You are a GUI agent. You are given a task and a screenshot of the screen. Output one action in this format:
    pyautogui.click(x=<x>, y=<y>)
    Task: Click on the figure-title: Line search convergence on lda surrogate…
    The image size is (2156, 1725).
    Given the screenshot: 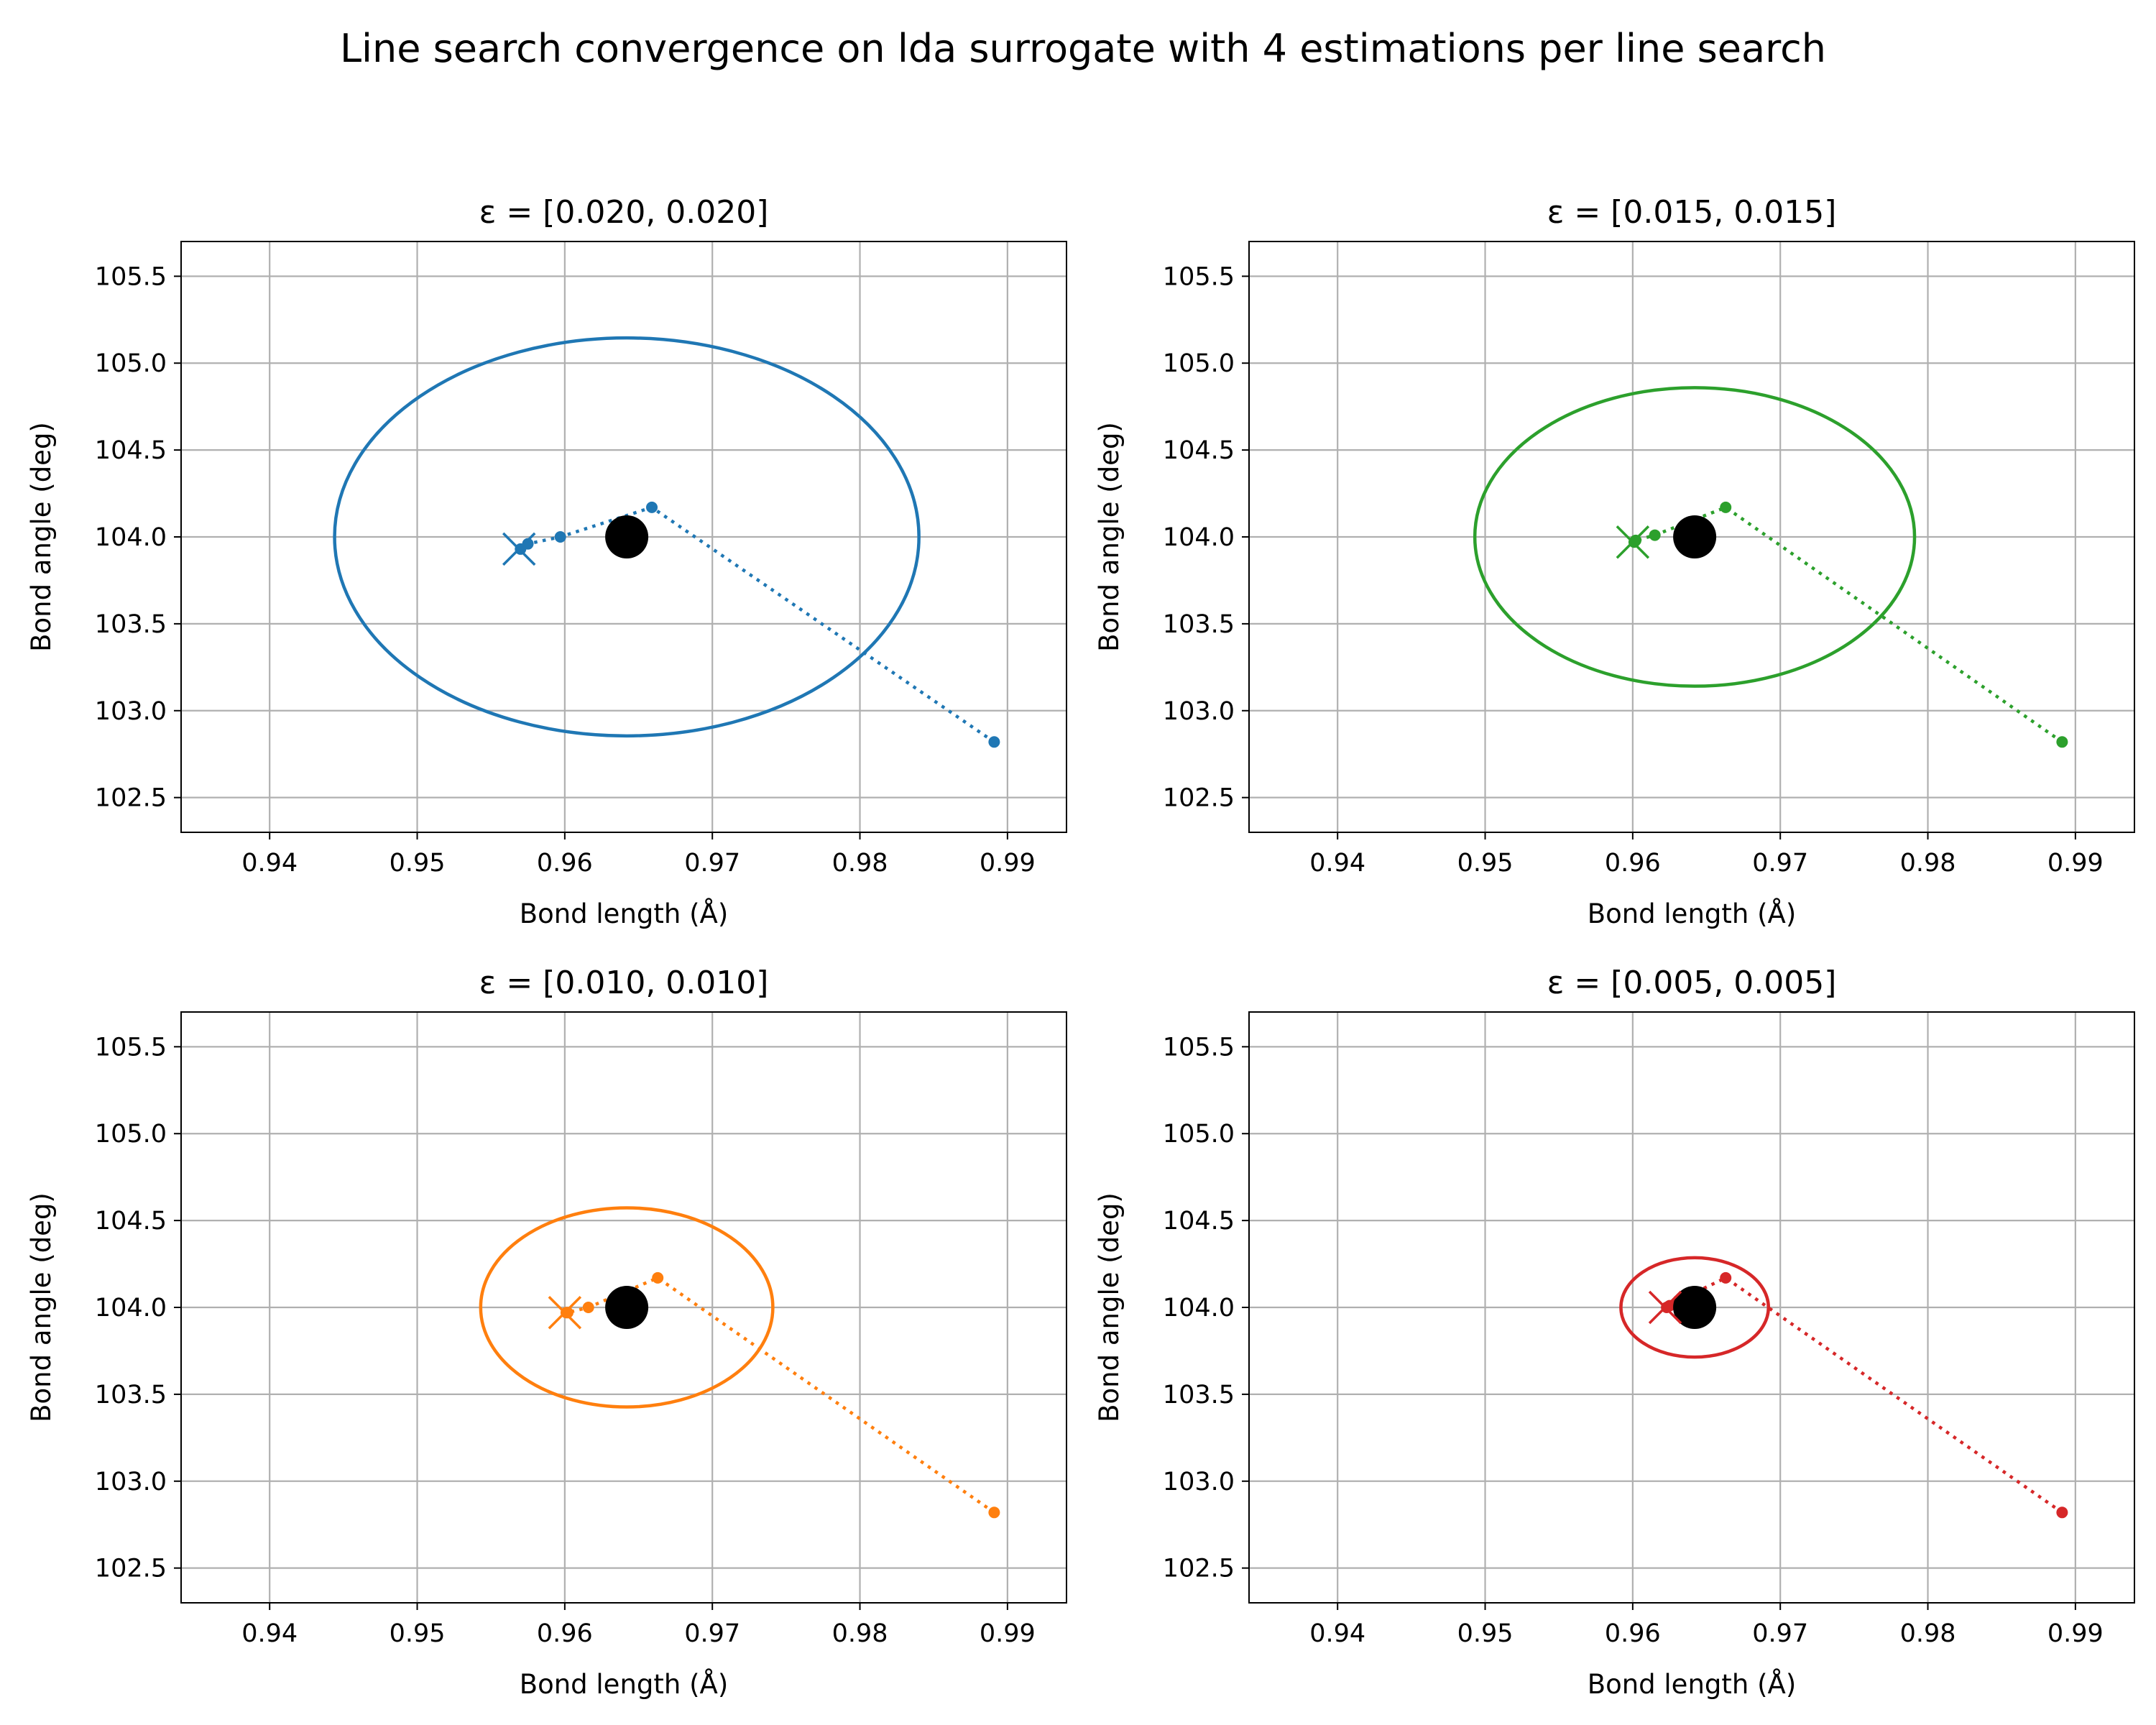 What is the action you would take?
    pyautogui.click(x=1083, y=48)
    